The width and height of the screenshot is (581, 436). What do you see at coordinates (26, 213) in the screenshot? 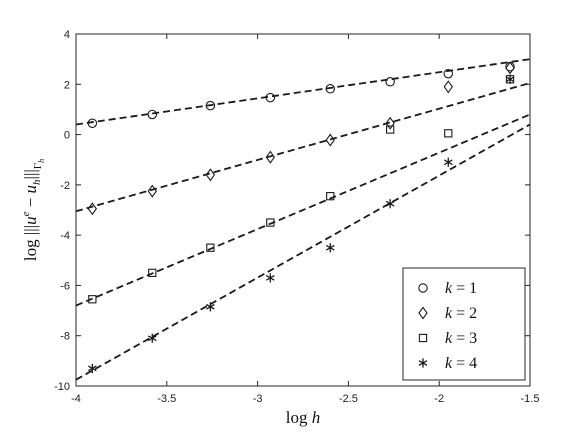
I see `y-axis-label-e: e` at bounding box center [26, 213].